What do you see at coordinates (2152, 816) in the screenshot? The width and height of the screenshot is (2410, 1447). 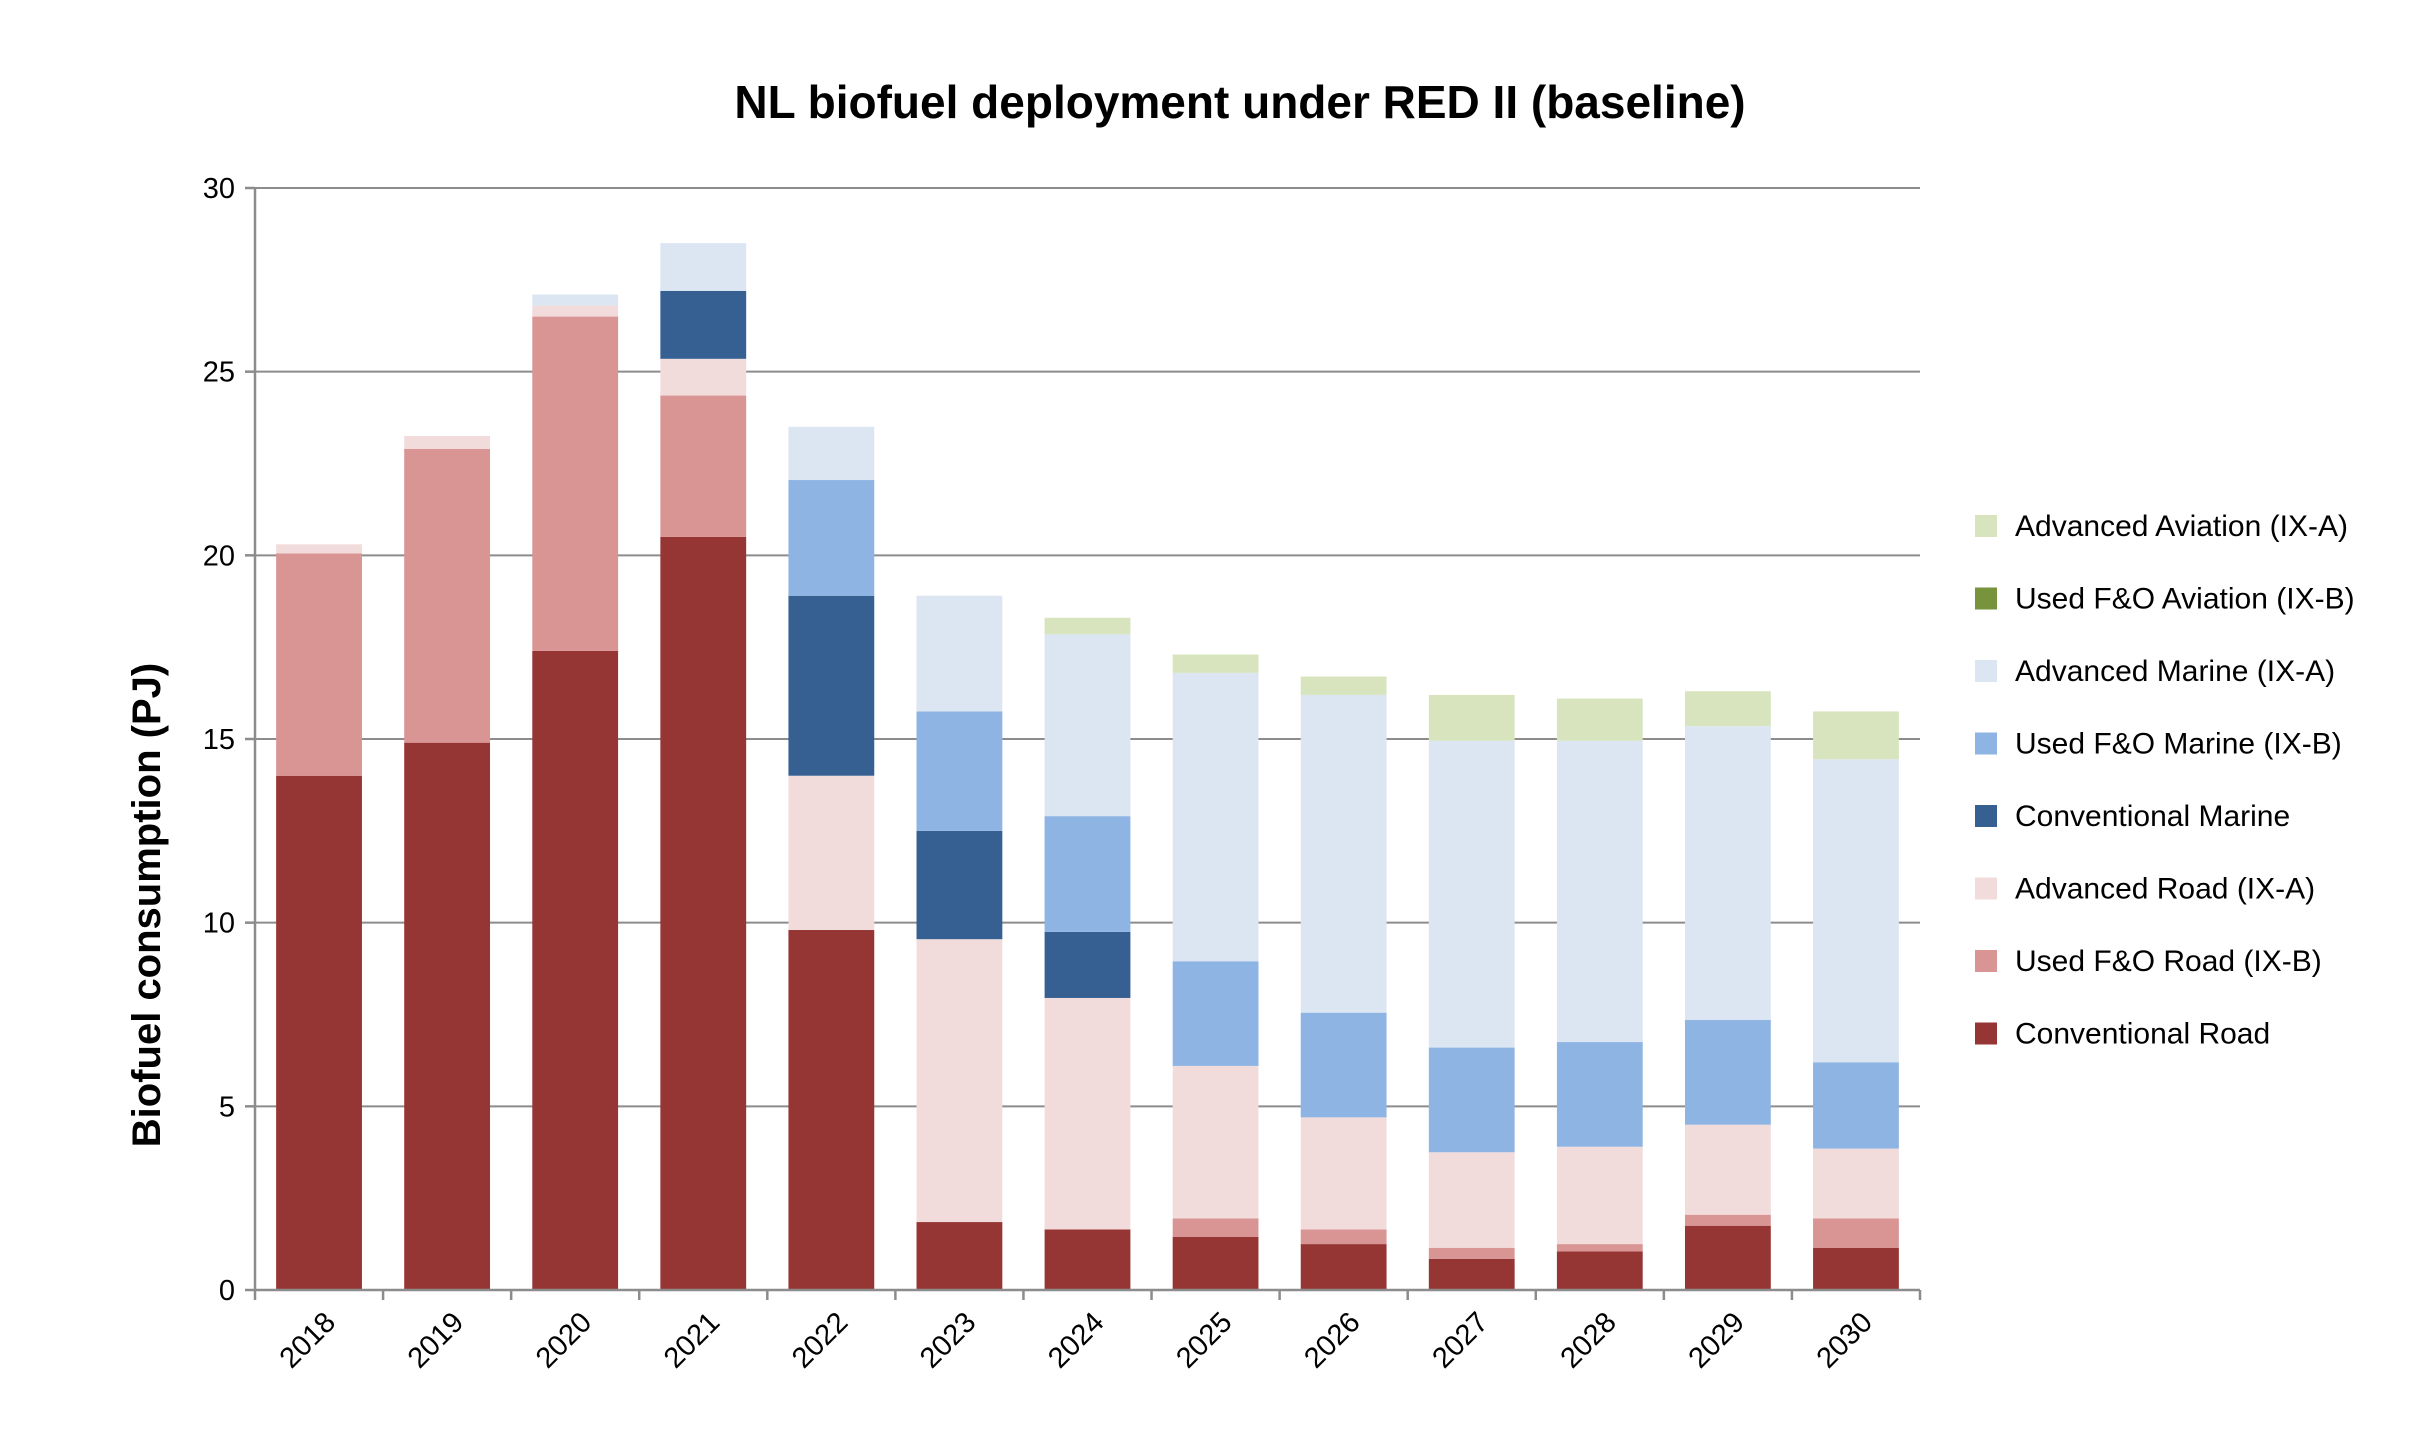 I see `legend-label: Conventional Marine` at bounding box center [2152, 816].